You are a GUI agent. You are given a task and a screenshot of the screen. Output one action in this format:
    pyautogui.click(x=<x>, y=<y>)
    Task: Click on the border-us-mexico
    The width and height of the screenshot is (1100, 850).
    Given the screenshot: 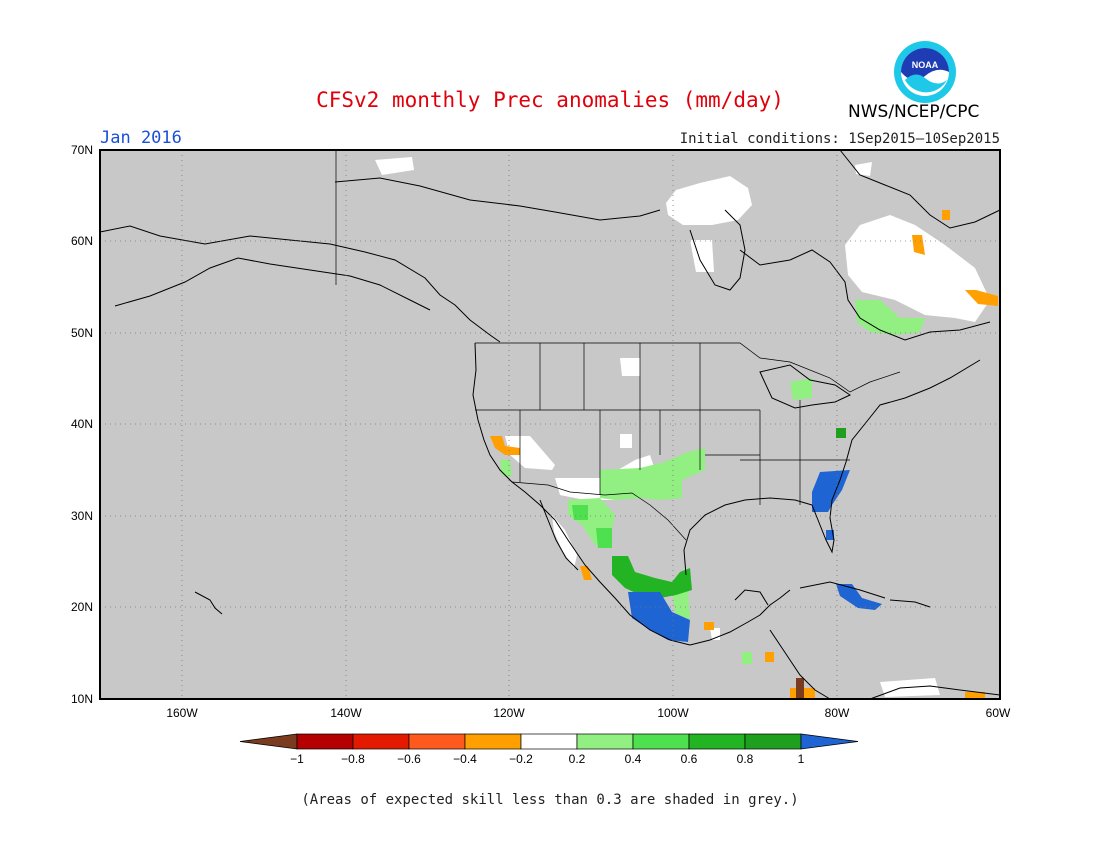 What is the action you would take?
    pyautogui.click(x=599, y=511)
    